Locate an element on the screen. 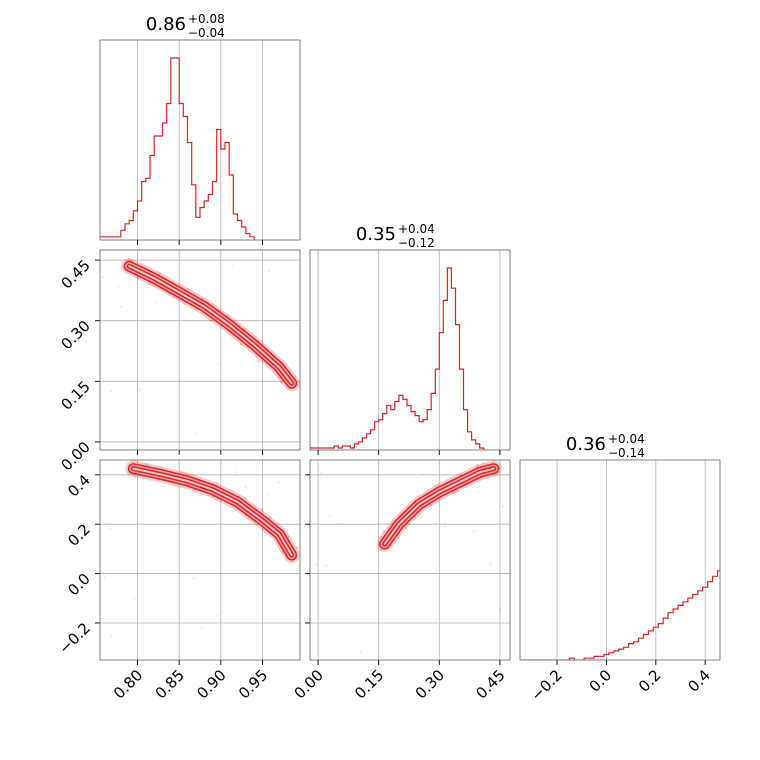 The height and width of the screenshot is (760, 760). hist-title-3: 0.36 is located at coordinates (586, 444).